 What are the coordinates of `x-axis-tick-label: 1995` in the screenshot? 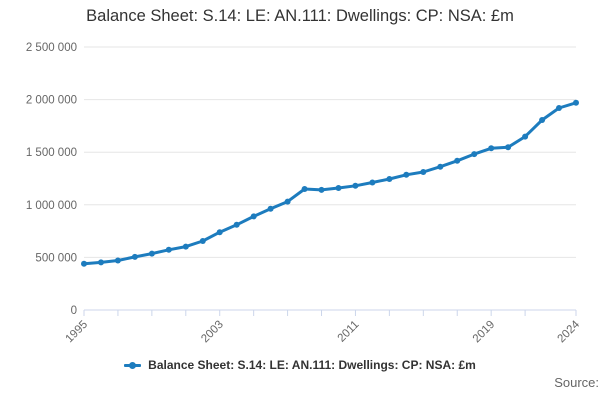 It's located at (77, 332).